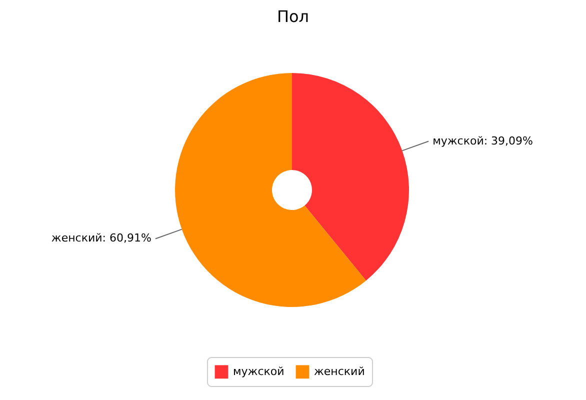  I want to click on donut-slice, so click(350, 177).